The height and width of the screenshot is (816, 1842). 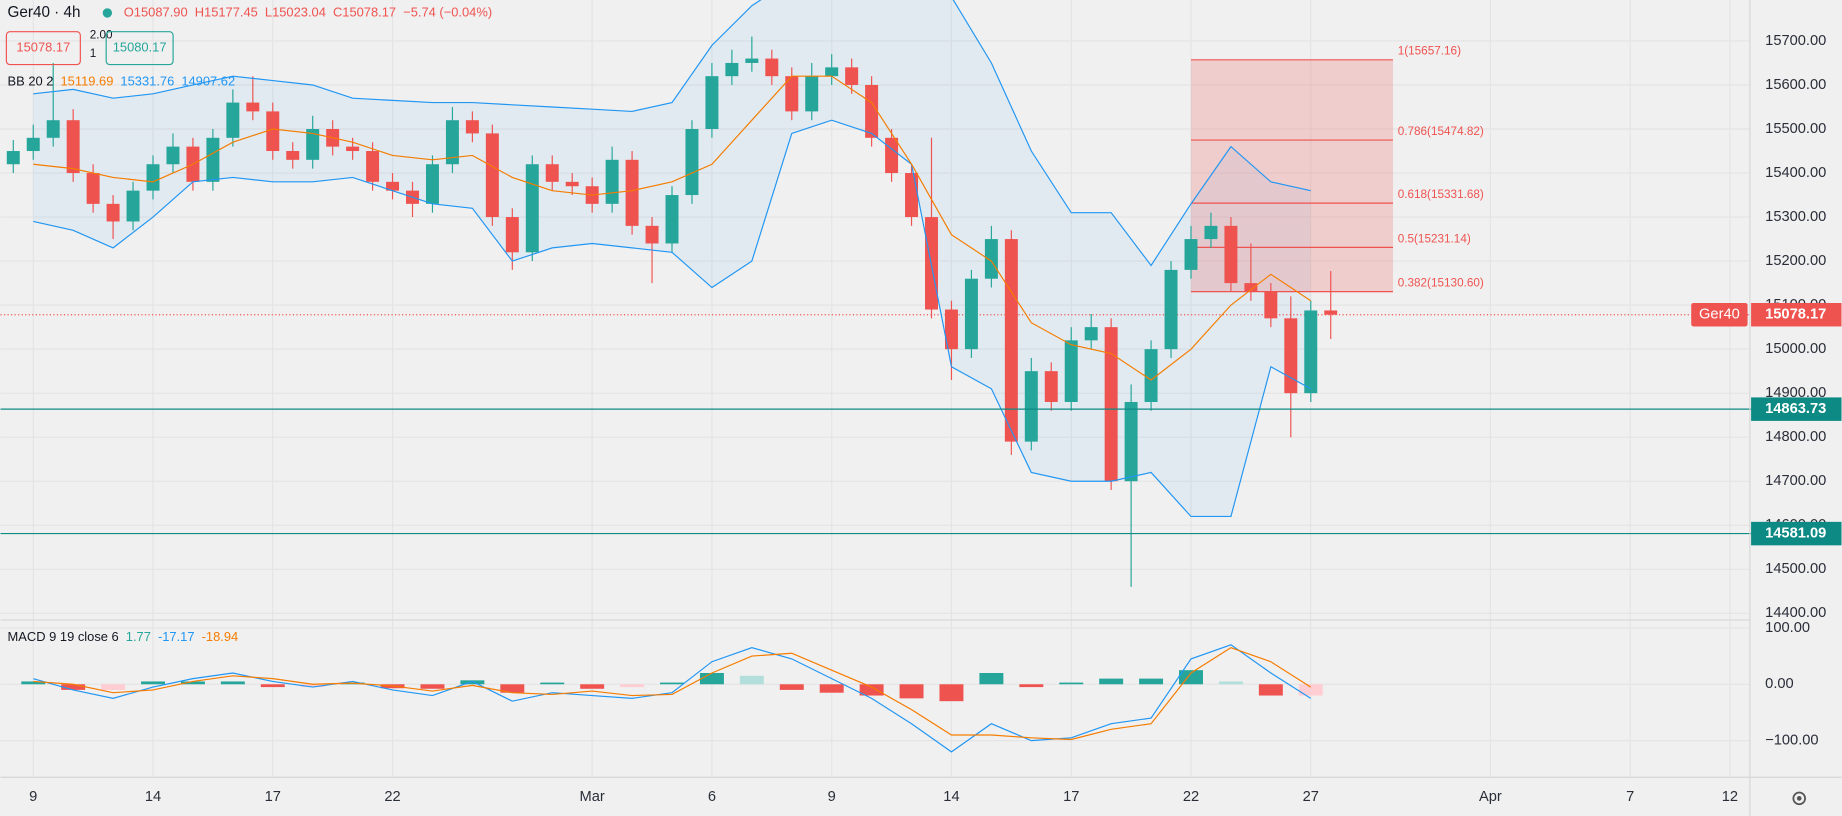 I want to click on indicator-name: MACD 9 19 close 6, so click(x=63, y=636).